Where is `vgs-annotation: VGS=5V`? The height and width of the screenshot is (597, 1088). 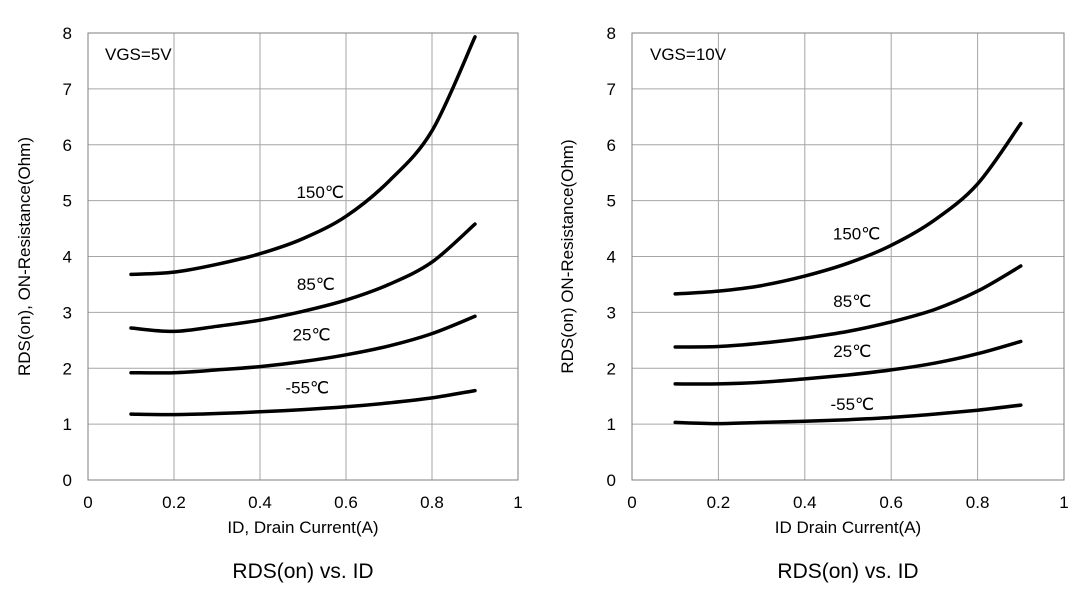
vgs-annotation: VGS=5V is located at coordinates (138, 54).